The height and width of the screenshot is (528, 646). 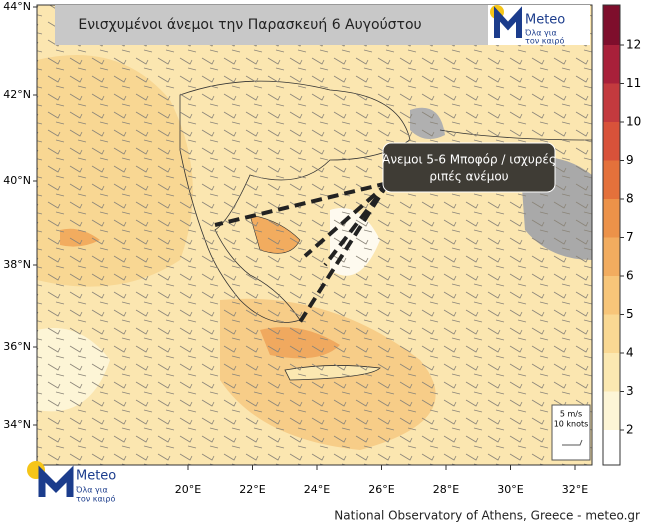 I want to click on colorbar-label: 11, so click(x=633, y=83).